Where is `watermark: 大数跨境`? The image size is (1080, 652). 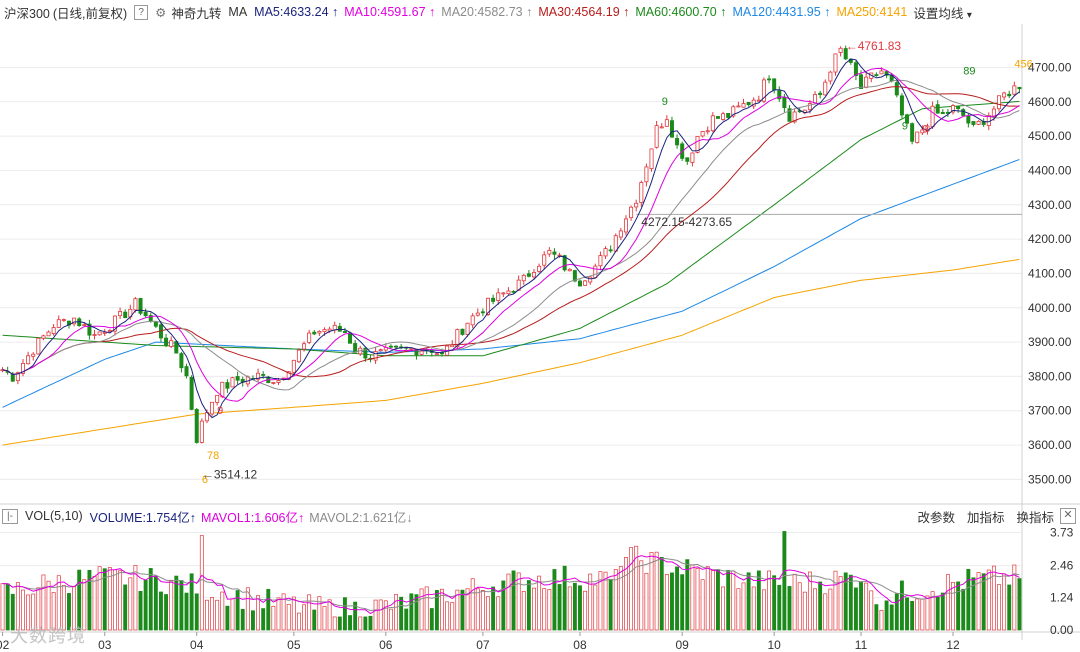 watermark: 大数跨境 is located at coordinates (48, 636).